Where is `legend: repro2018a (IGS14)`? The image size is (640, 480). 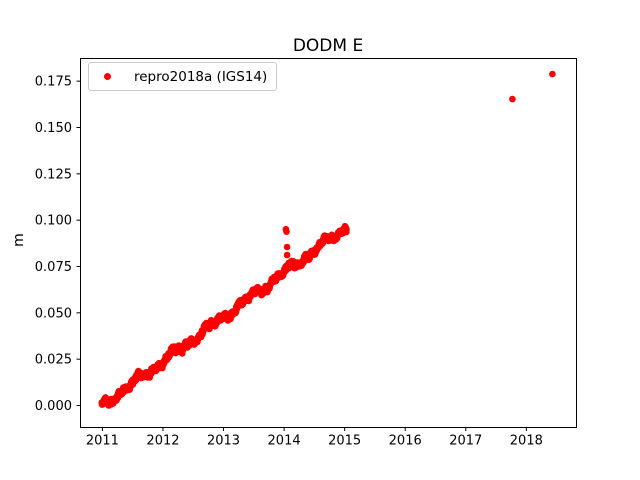 legend: repro2018a (IGS14) is located at coordinates (182, 76).